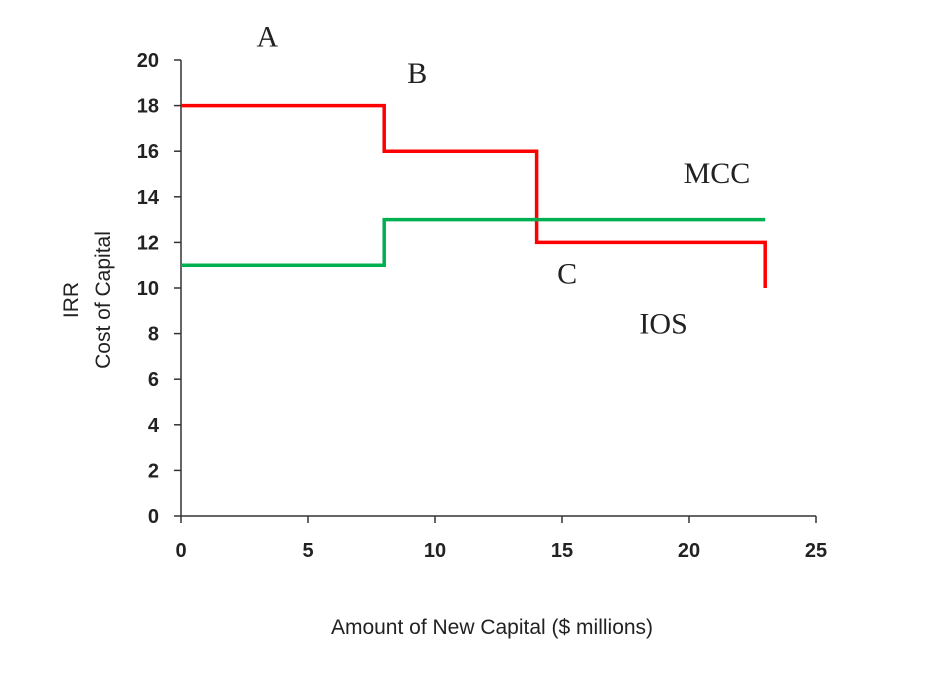  I want to click on y-axis-title-line-2: Cost of Capital, so click(103, 300).